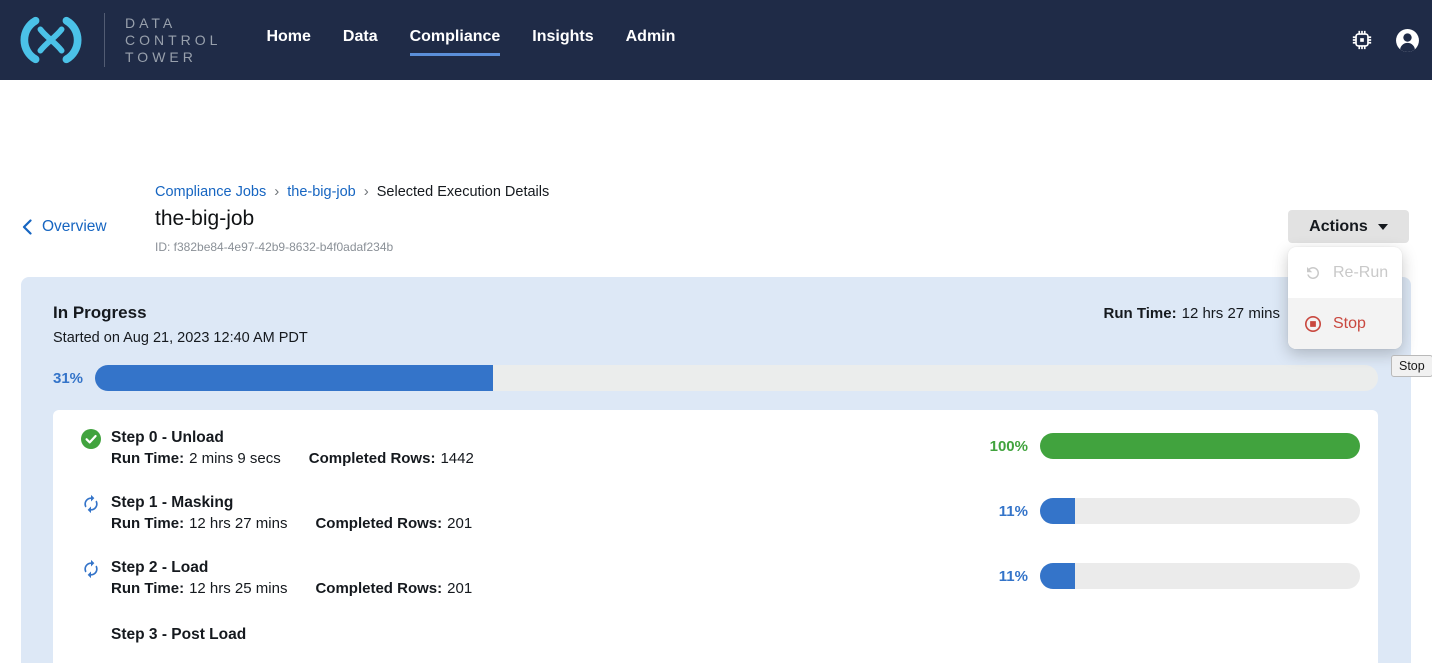 The width and height of the screenshot is (1432, 663). Describe the element at coordinates (74, 226) in the screenshot. I see `back-link-label: Overview` at that location.